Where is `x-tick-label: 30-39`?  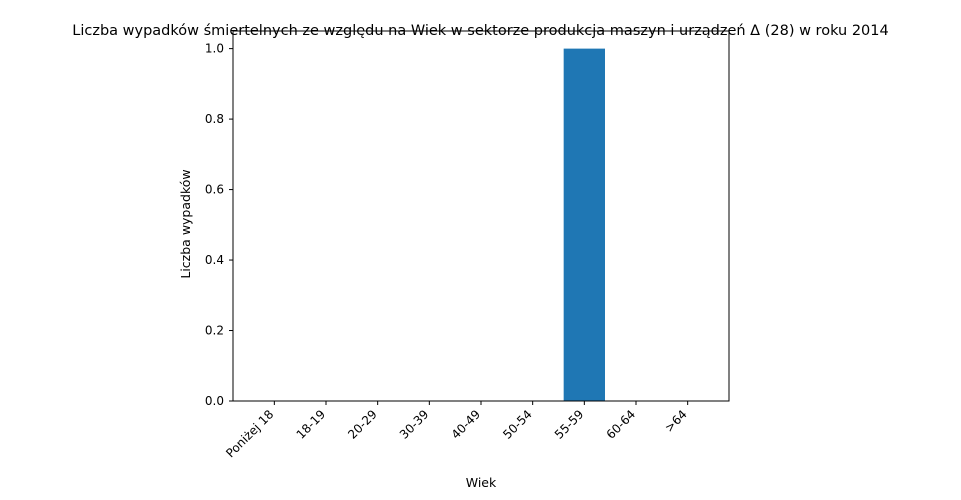 x-tick-label: 30-39 is located at coordinates (414, 424).